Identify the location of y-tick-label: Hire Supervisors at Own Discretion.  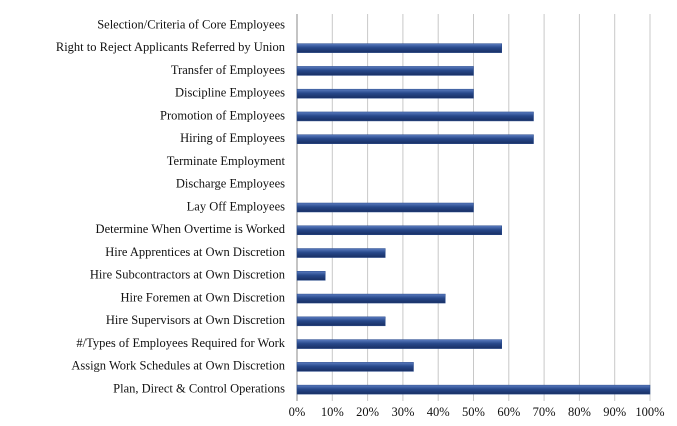
(196, 320).